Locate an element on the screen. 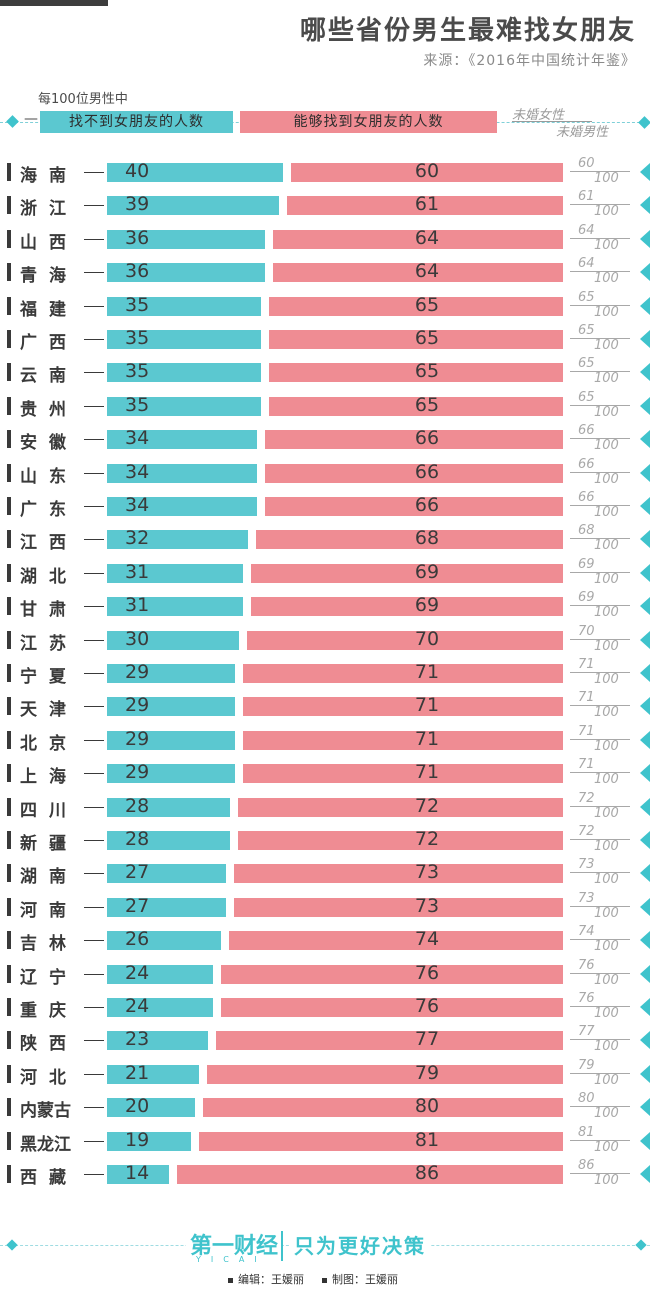 The height and width of the screenshot is (1299, 650). province-label: 海南 is located at coordinates (49, 176).